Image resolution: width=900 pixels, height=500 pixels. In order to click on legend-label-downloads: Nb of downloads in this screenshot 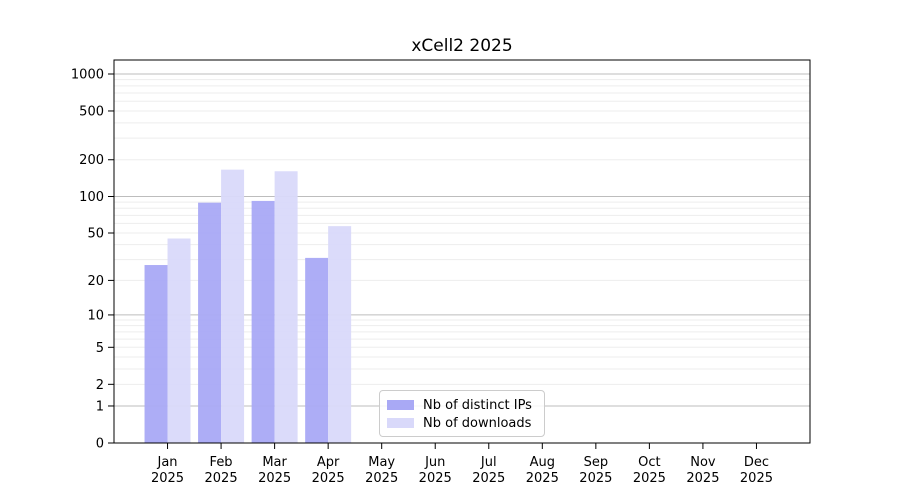, I will do `click(477, 423)`.